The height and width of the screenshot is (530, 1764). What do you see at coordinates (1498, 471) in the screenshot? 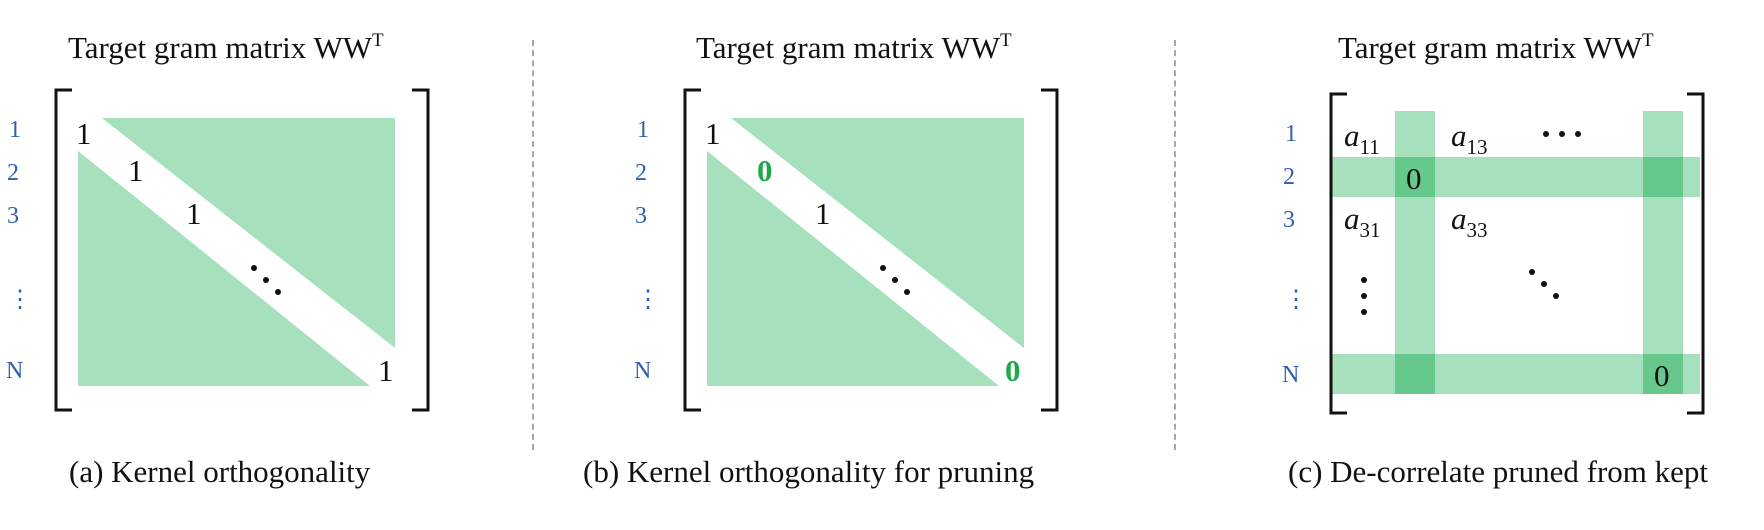
I see `panel-c-caption: (c) De-correlate pruned from kept` at bounding box center [1498, 471].